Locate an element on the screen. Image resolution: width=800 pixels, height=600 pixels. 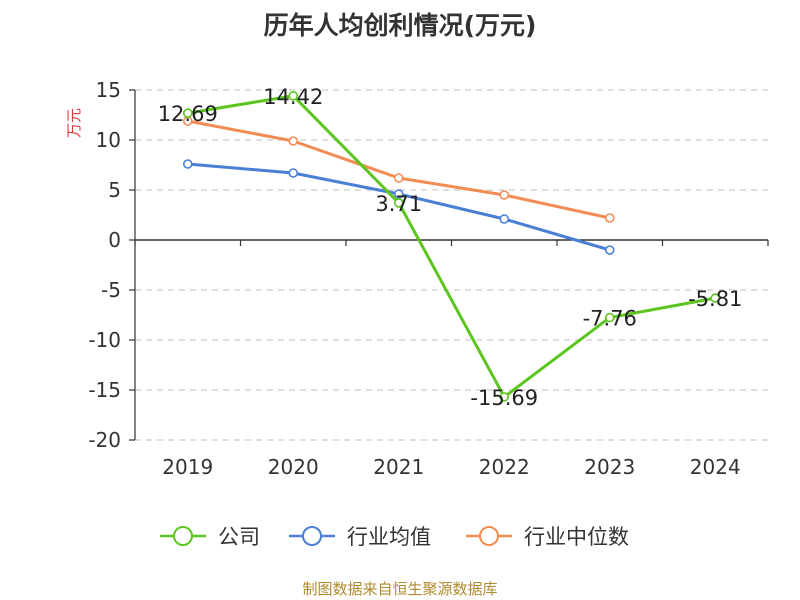
legend: 公司 行业均值 行业中位数 is located at coordinates (394, 537).